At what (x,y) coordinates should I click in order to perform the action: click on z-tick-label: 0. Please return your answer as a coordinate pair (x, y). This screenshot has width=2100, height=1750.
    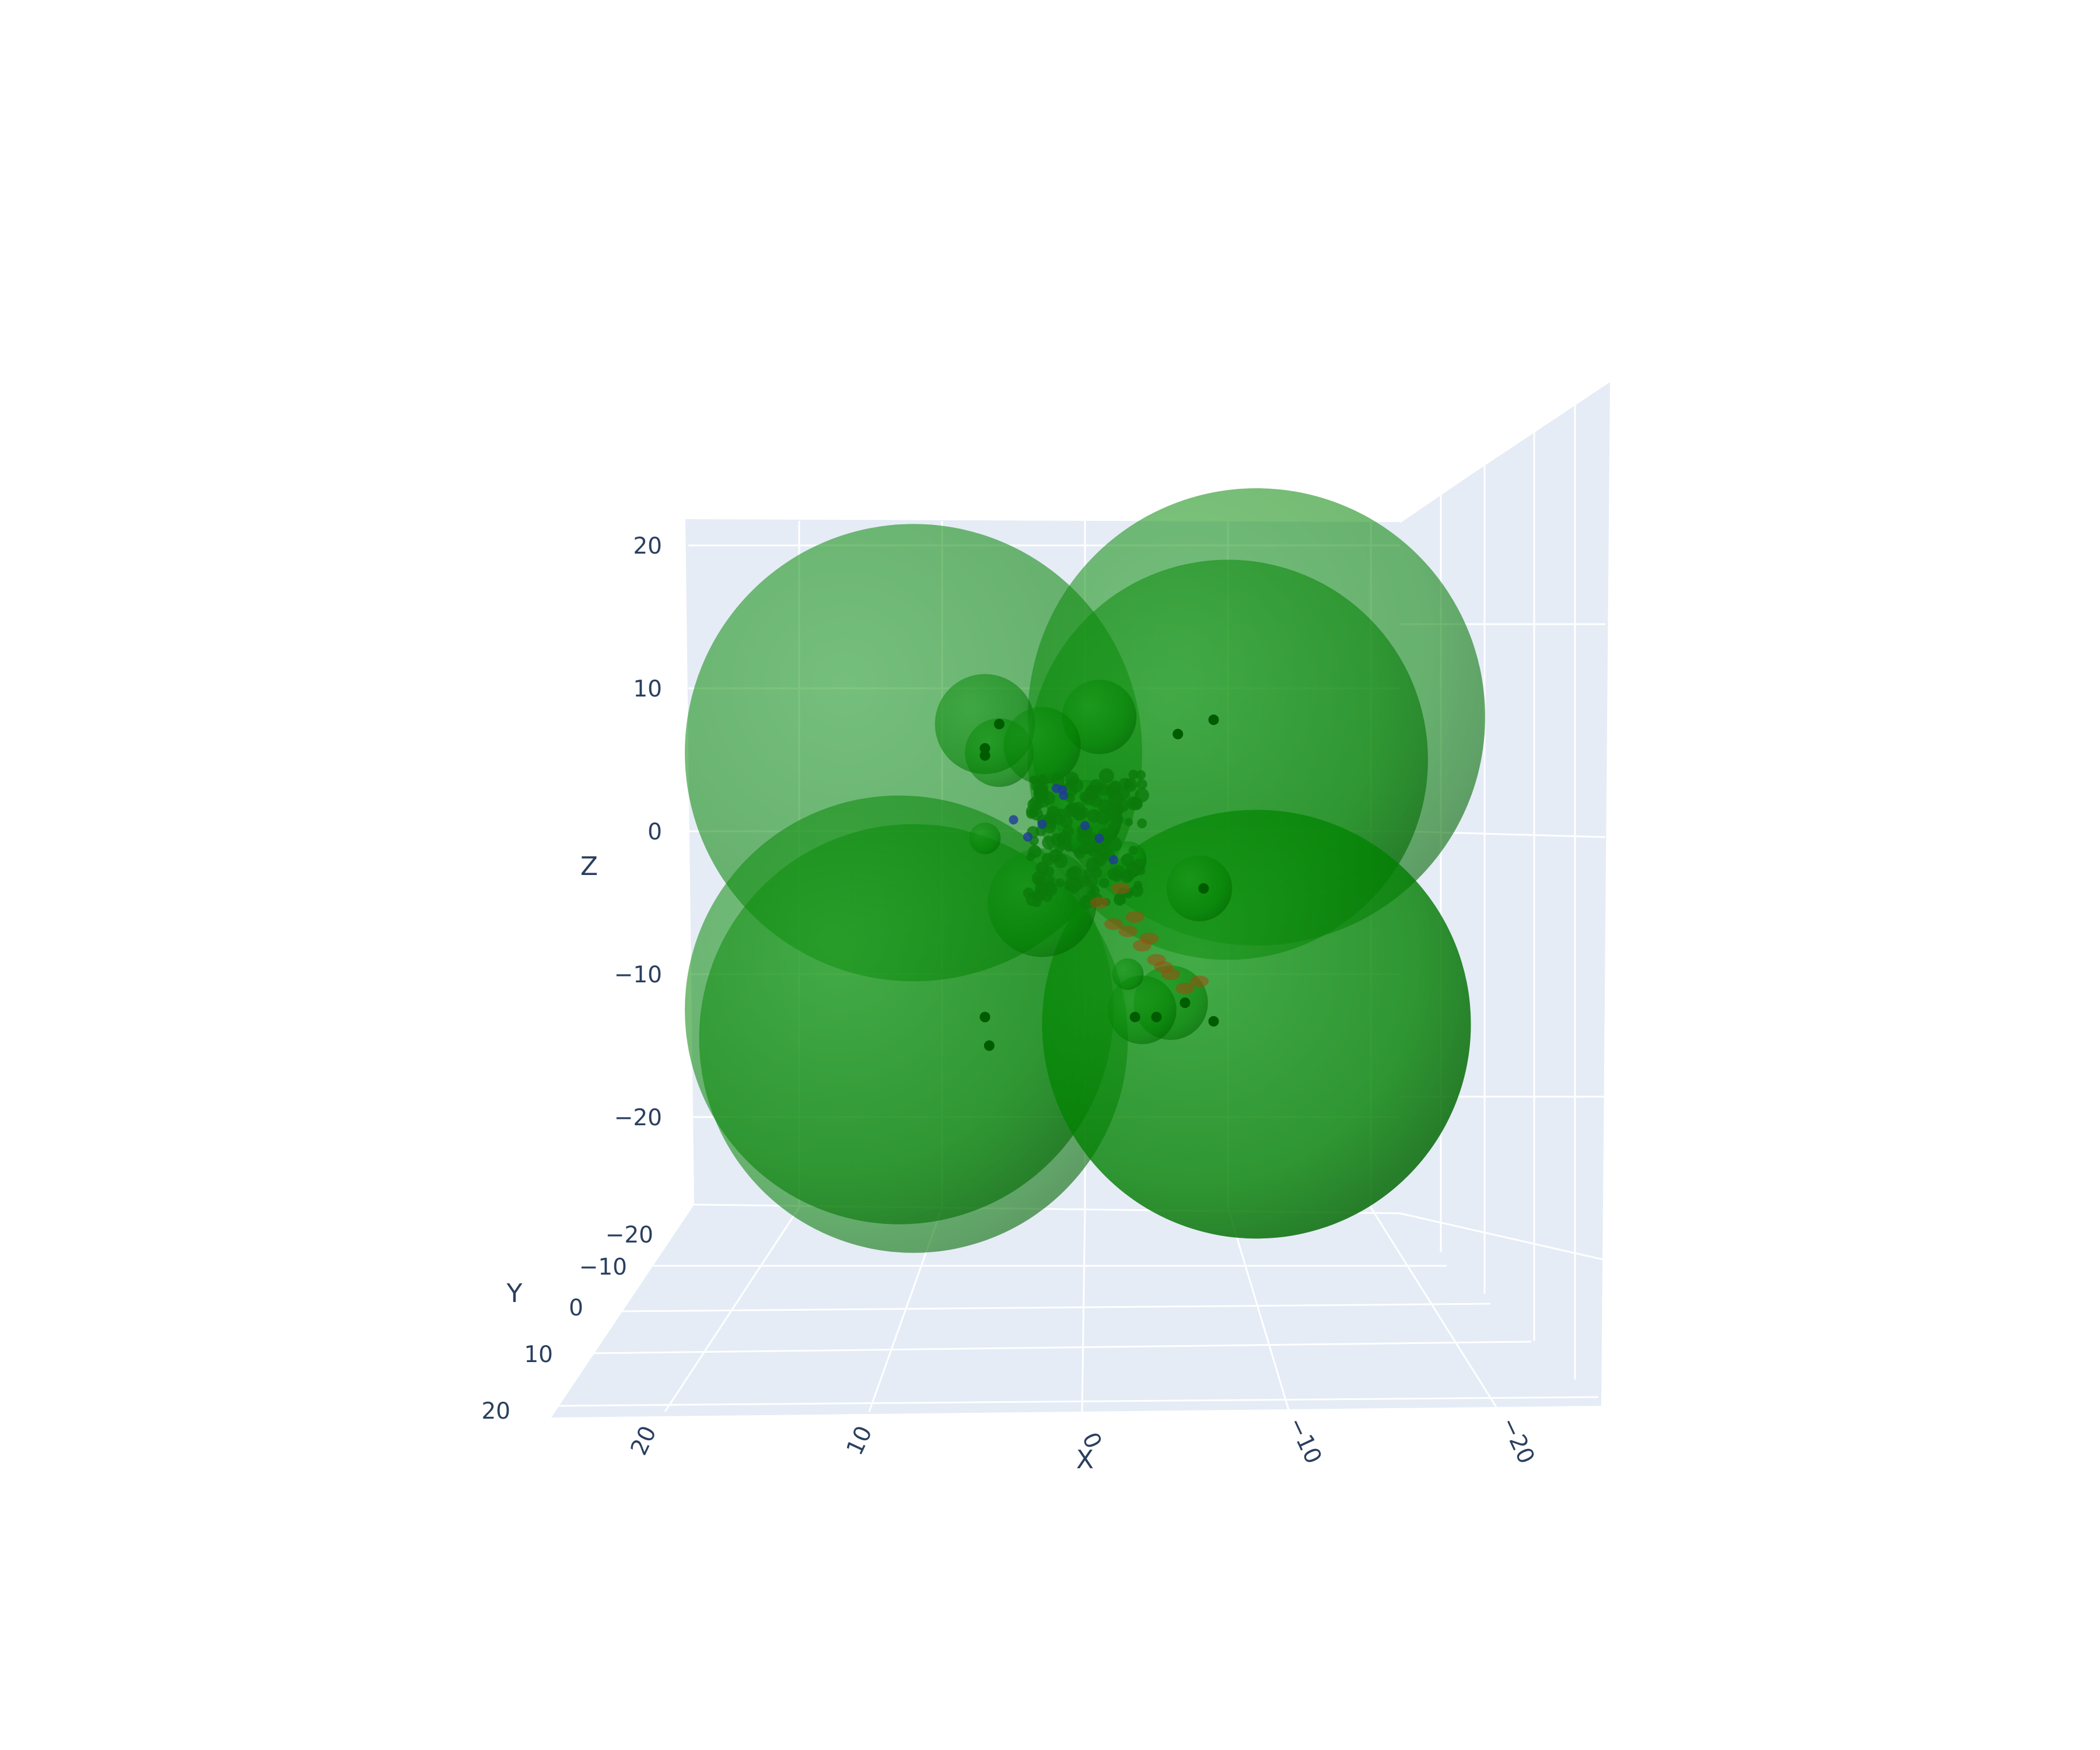
    Looking at the image, I should click on (655, 832).